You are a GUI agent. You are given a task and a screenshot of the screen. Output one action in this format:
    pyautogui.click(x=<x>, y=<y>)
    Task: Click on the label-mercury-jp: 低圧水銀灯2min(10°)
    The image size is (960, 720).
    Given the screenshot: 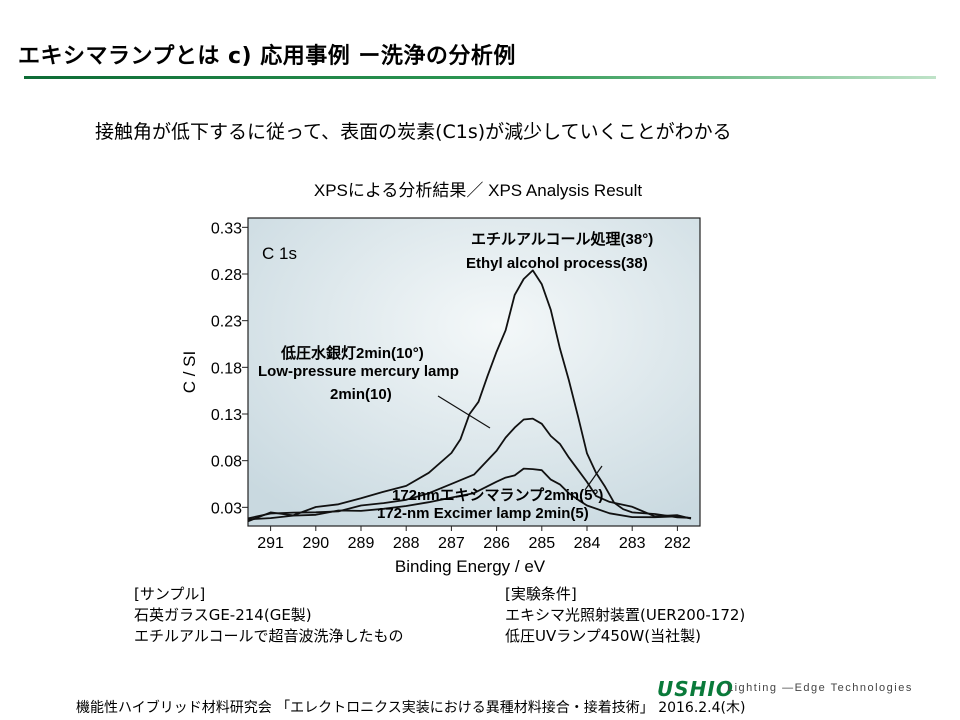 What is the action you would take?
    pyautogui.click(x=352, y=353)
    